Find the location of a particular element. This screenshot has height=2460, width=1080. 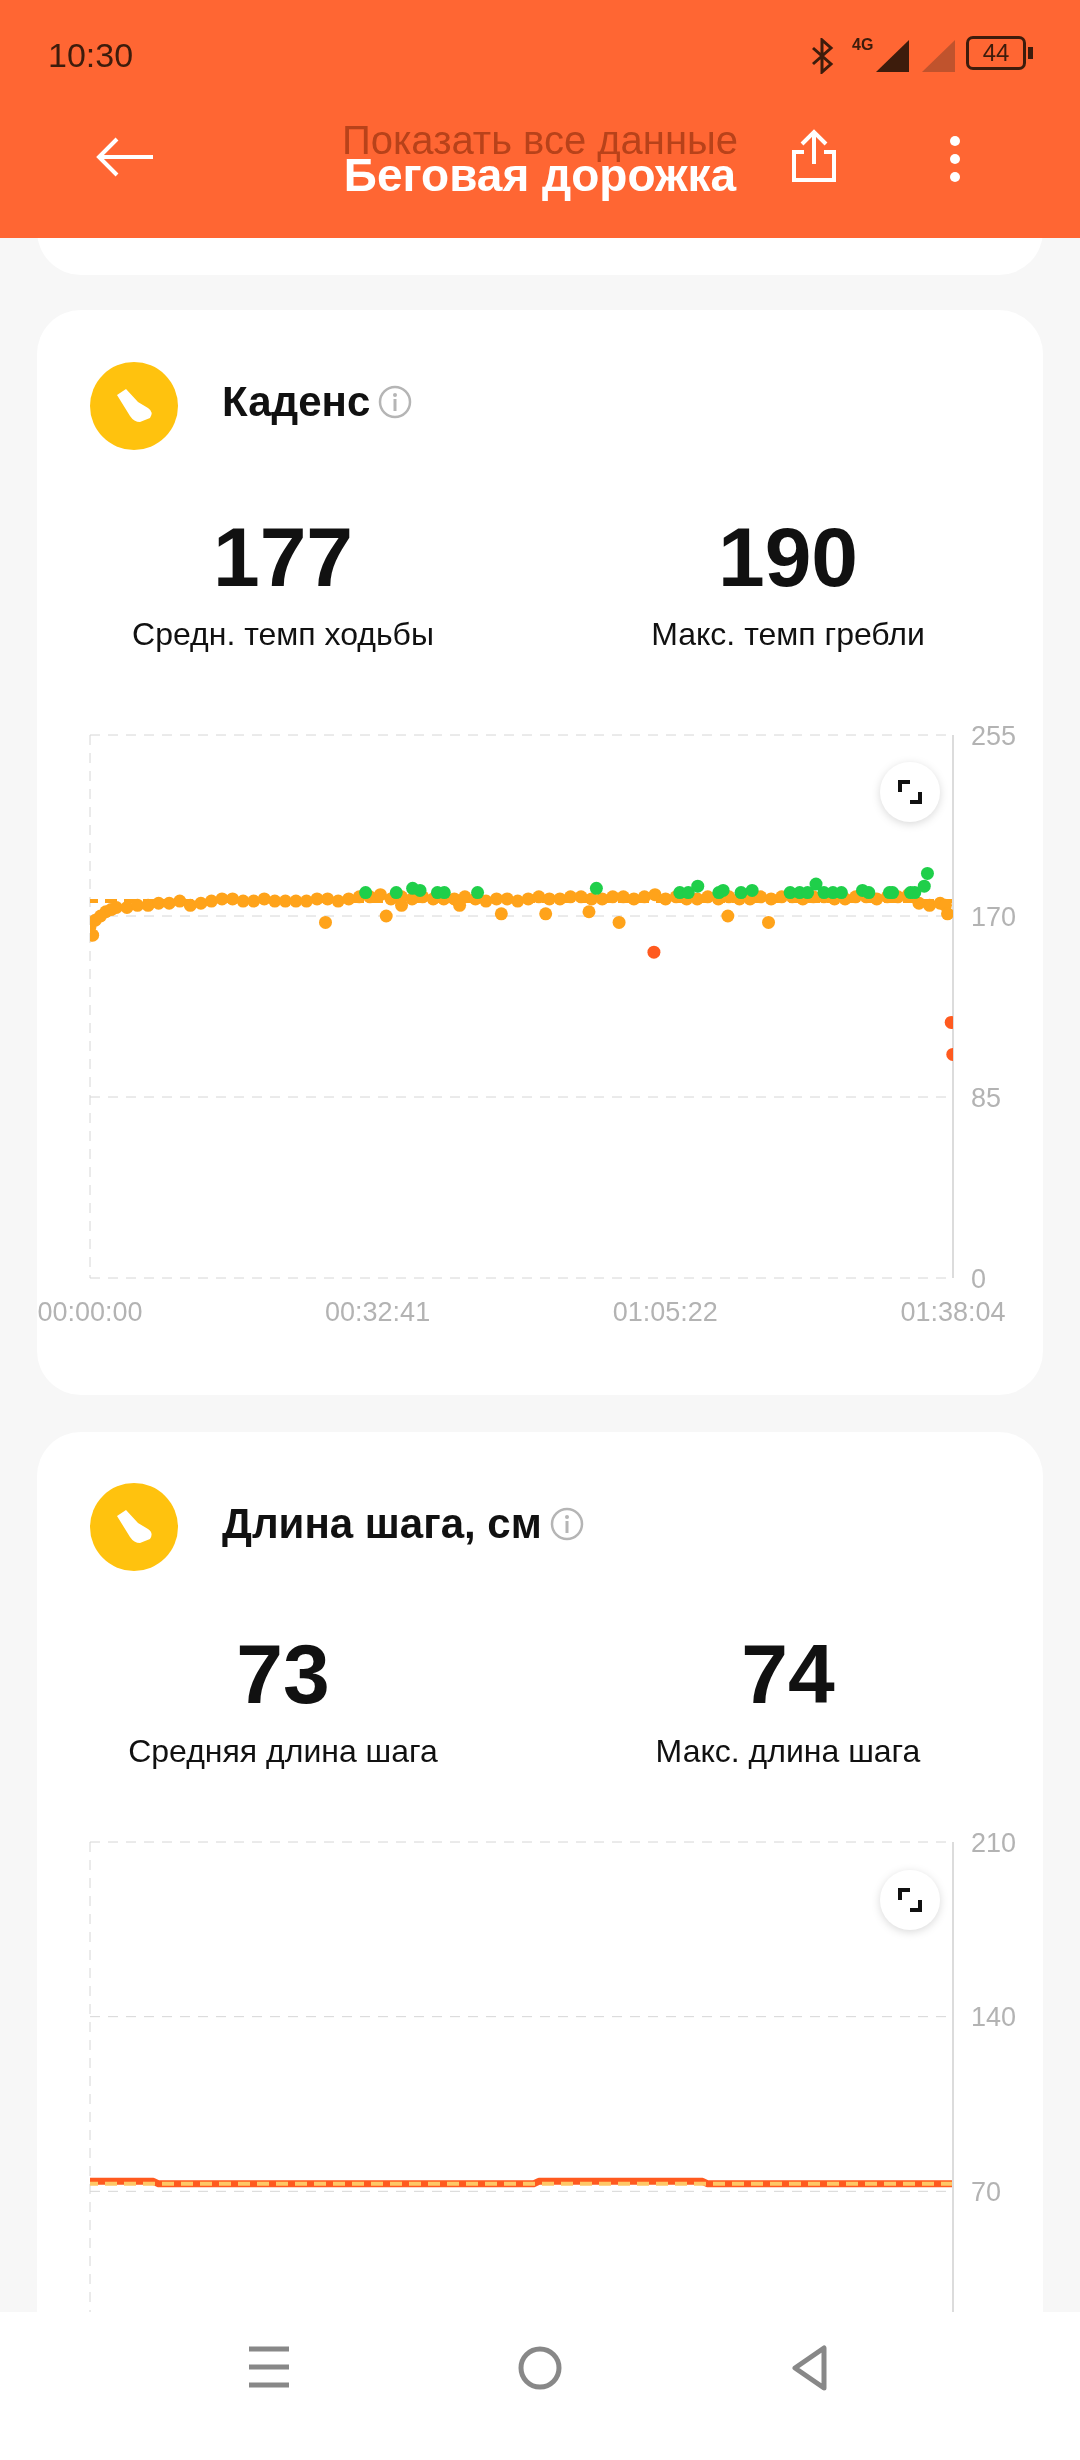

text: Средн. темп ходьбы is located at coordinates (283, 634).